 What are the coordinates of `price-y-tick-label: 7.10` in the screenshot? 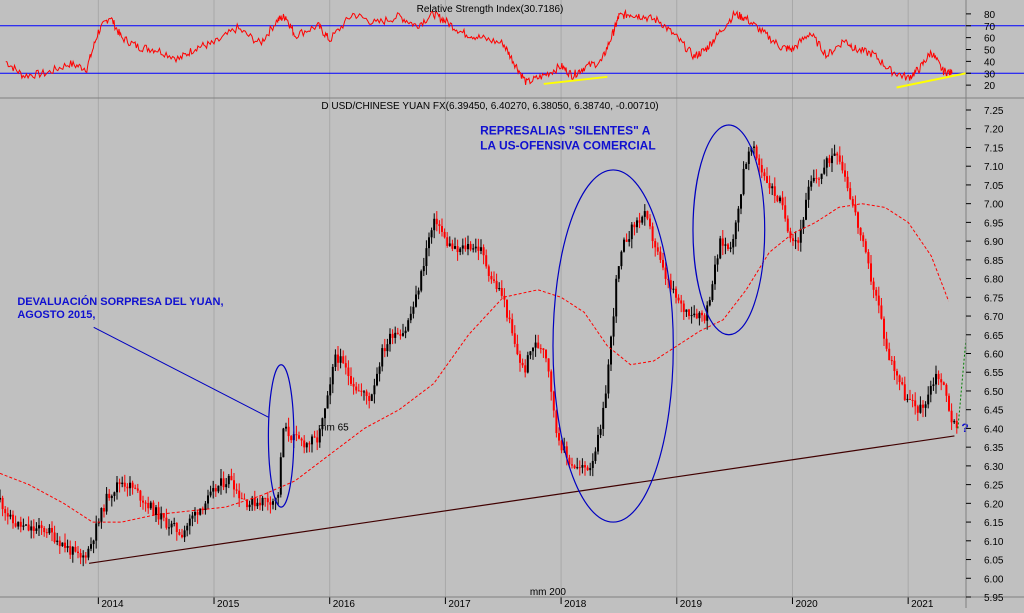 It's located at (994, 167).